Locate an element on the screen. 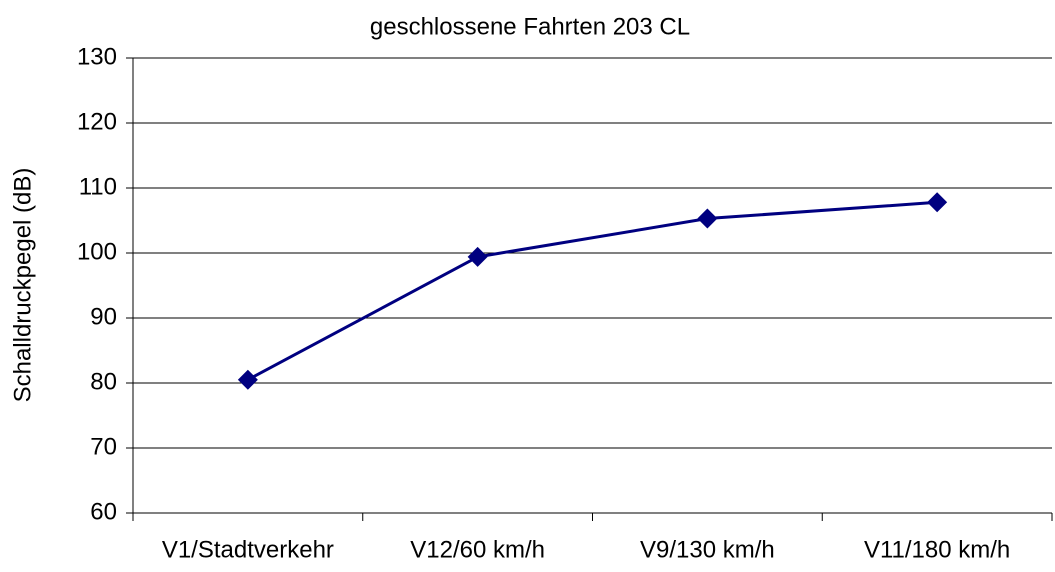 The image size is (1055, 572). y-axis-label: Schalldruckpegel (dB) is located at coordinates (22, 285).